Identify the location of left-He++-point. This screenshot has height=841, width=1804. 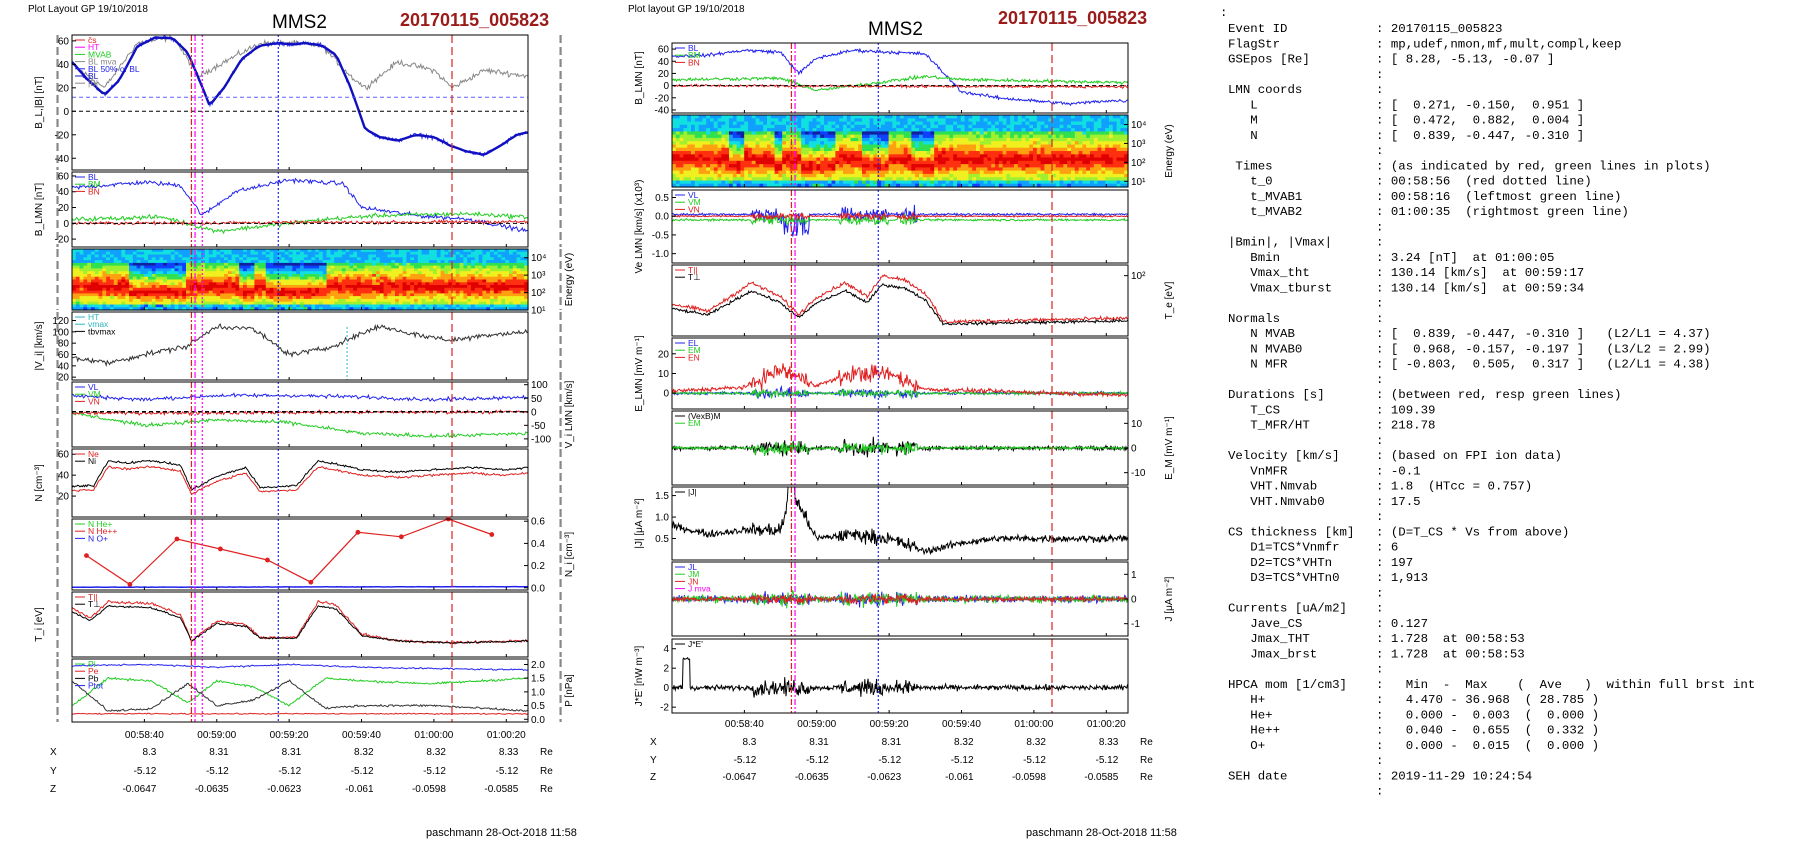
(177, 539).